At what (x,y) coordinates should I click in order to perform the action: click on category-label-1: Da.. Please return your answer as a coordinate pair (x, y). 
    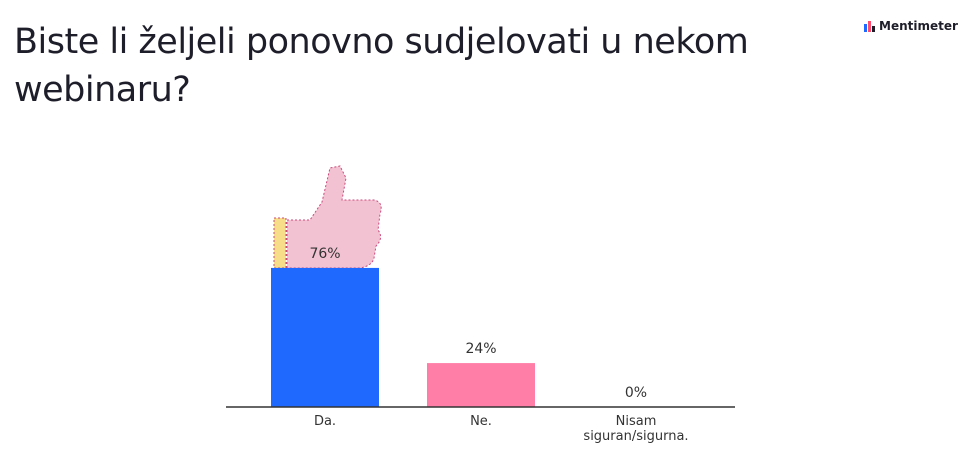
    Looking at the image, I should click on (325, 421).